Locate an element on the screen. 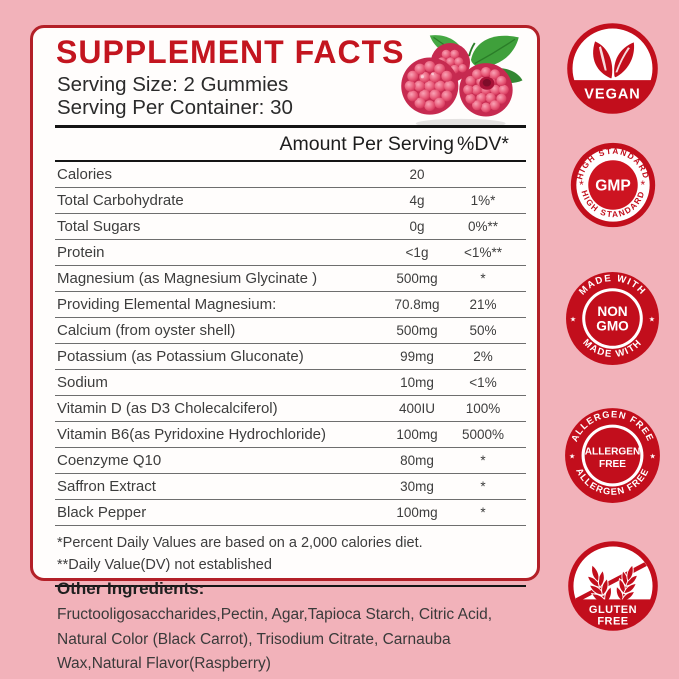  slash-line is located at coordinates (613, 581).